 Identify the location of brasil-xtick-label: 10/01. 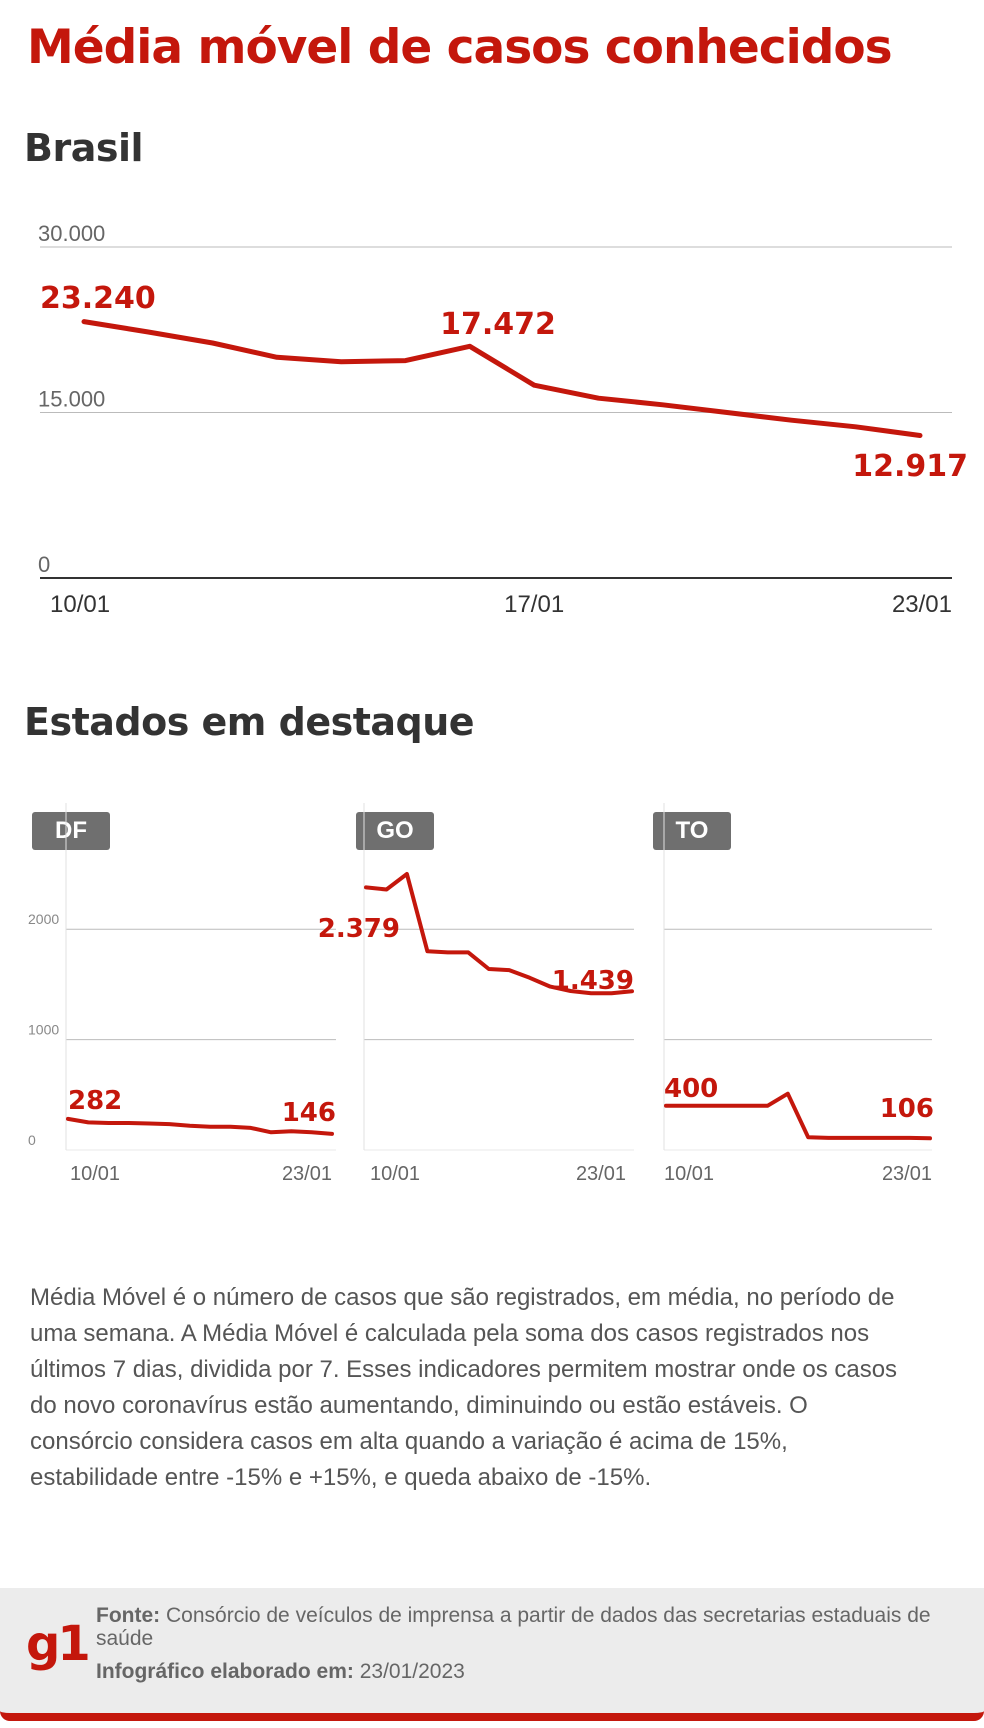
(80, 604).